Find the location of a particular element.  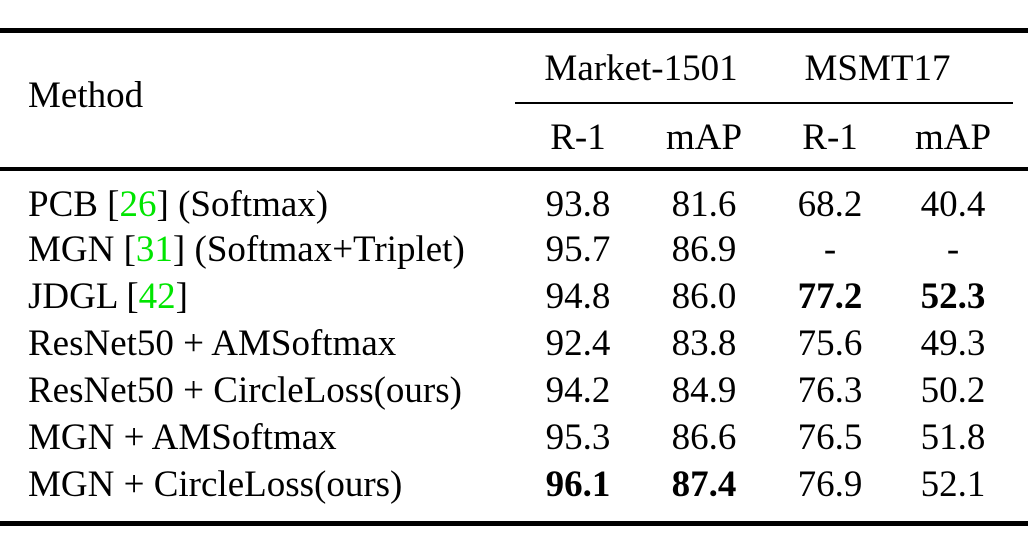

table-row-mgn-amsoftmax: MGN + AMSoftmax 95.3 86.6 76.5 51.8 is located at coordinates (506, 437).